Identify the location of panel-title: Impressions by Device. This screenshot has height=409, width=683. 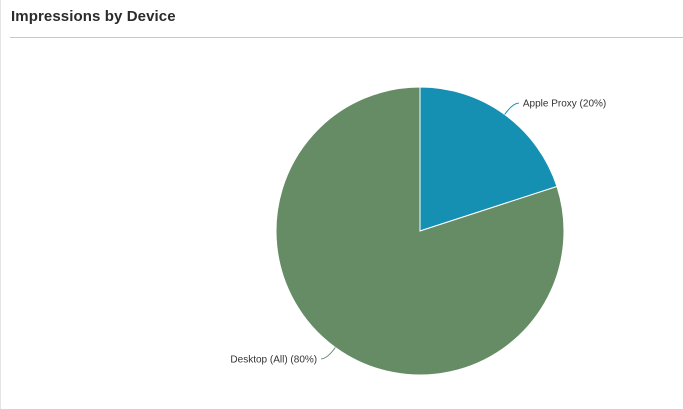
(93, 16).